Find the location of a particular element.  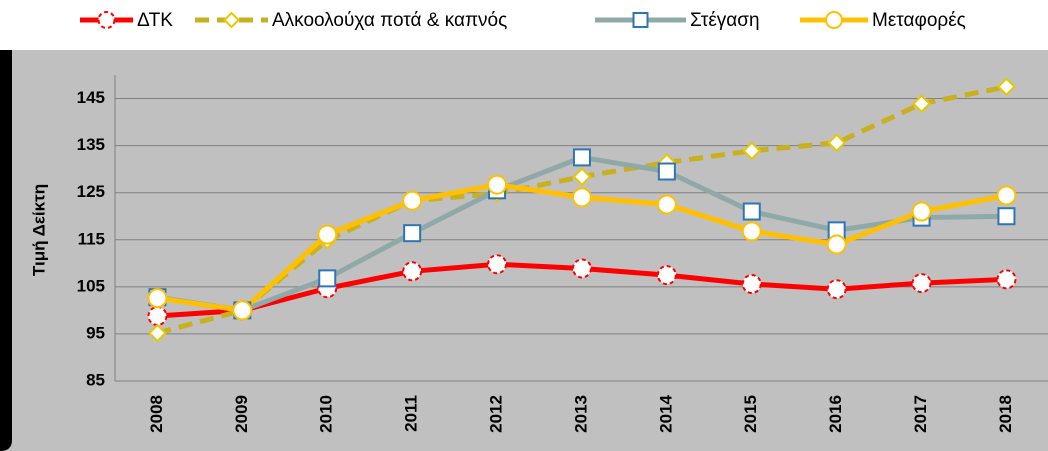

legend-background is located at coordinates (524, 25).